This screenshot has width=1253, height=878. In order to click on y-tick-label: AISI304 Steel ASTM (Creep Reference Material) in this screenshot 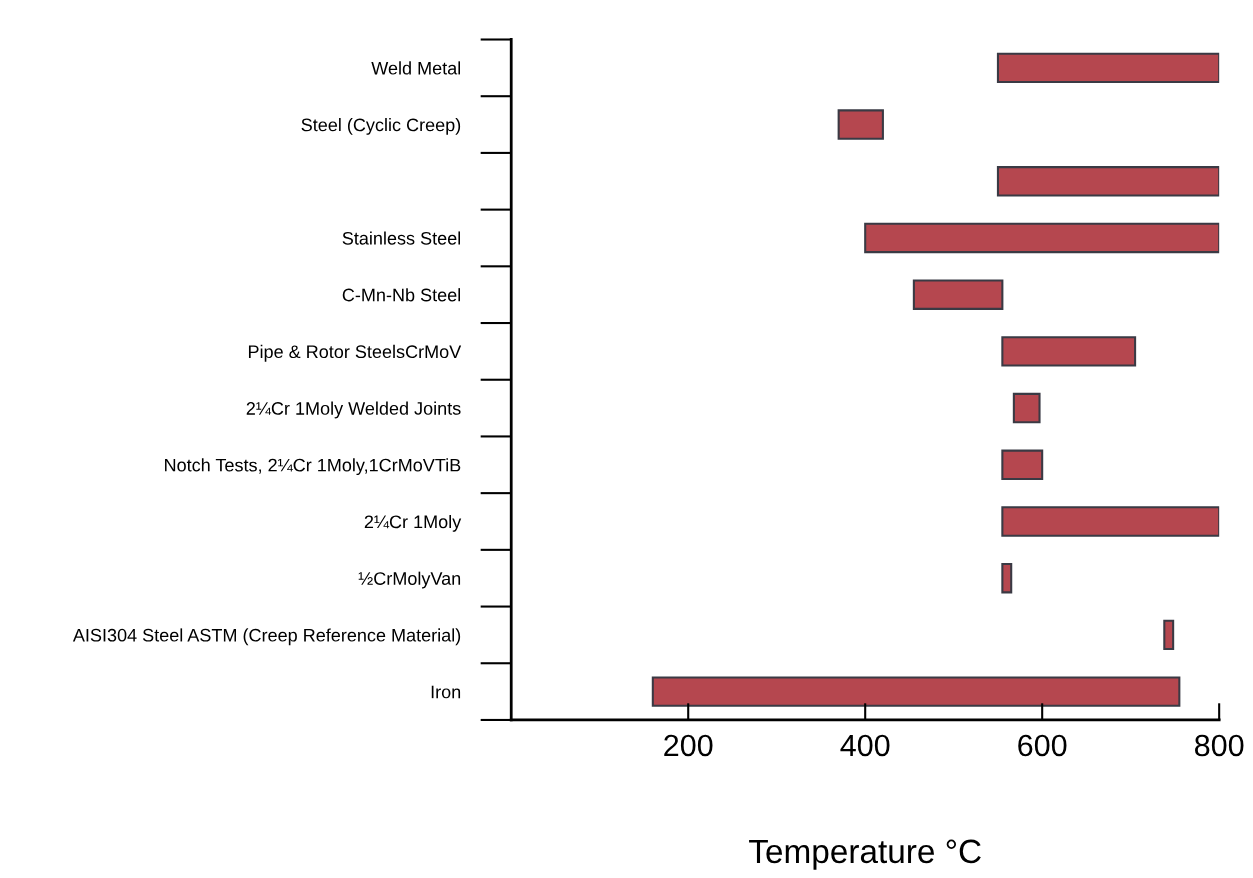, I will do `click(266, 637)`.